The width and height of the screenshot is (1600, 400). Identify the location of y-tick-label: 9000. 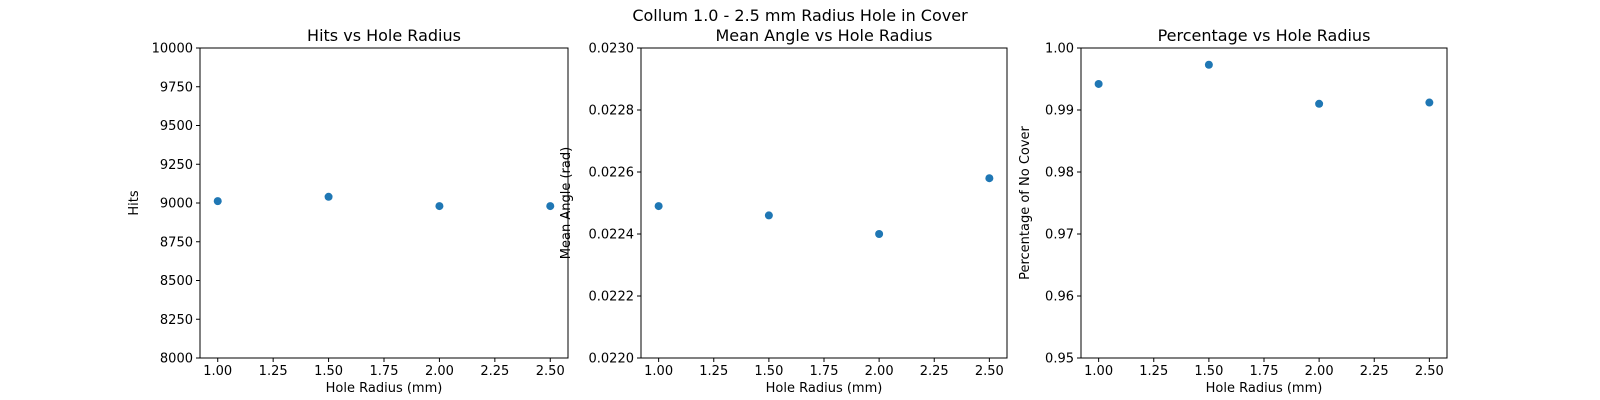
(176, 204).